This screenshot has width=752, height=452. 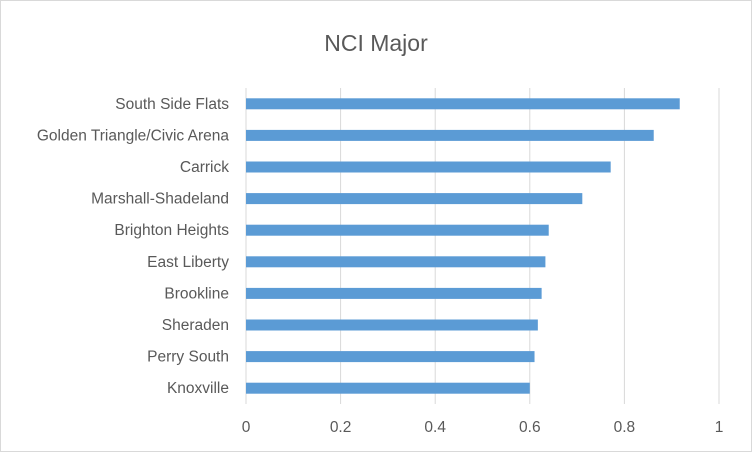 I want to click on x-tick-labels: 0 0.2 0.4 0.6 0.8 1, so click(x=483, y=427).